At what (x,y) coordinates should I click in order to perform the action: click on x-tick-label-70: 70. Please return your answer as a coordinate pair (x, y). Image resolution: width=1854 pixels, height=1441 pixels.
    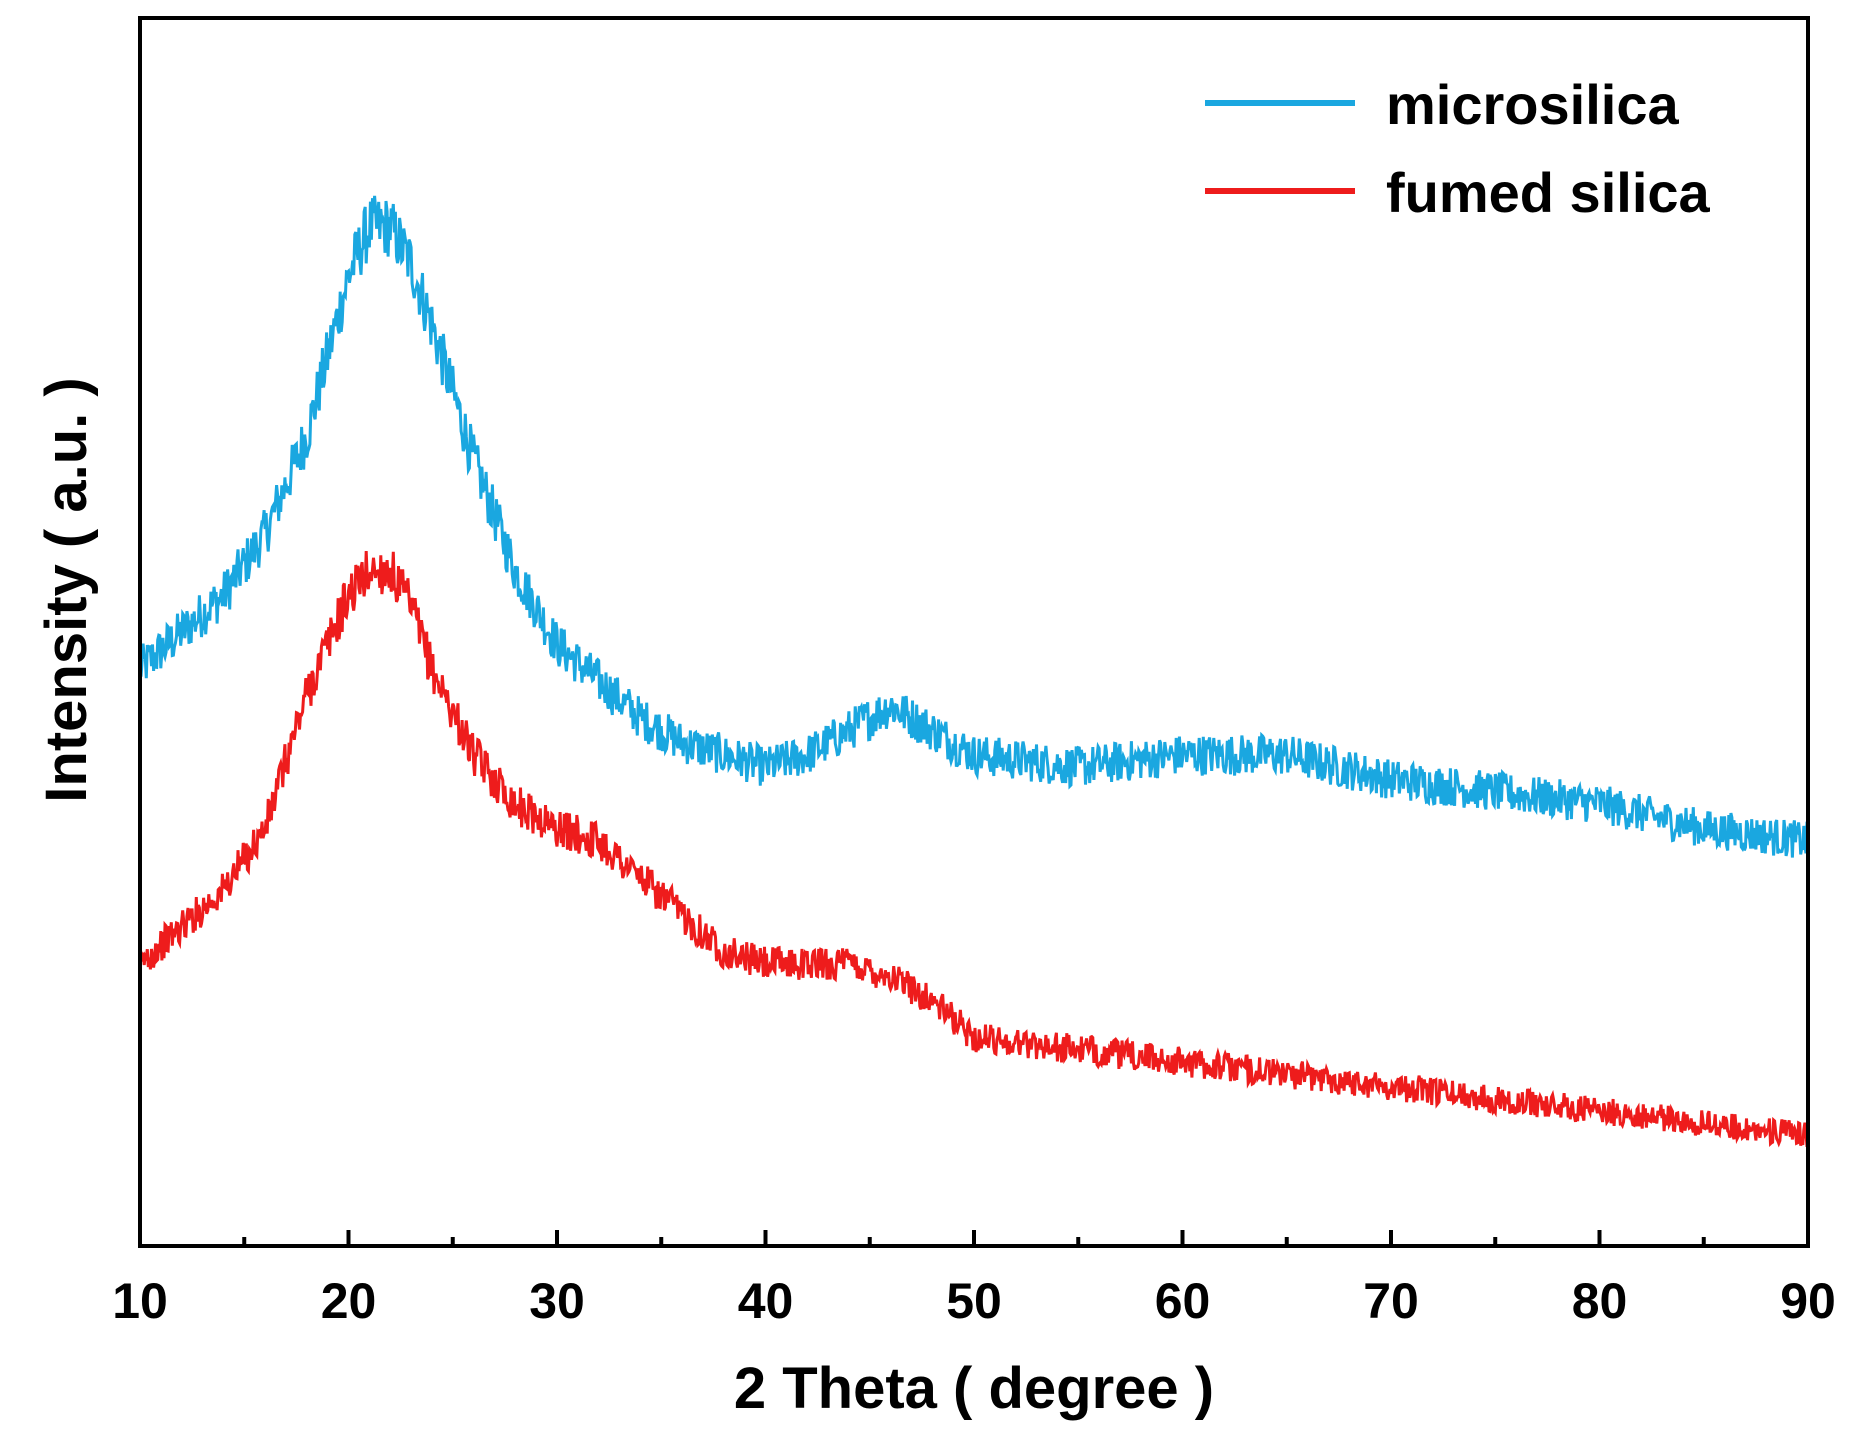
    Looking at the image, I should click on (1391, 1301).